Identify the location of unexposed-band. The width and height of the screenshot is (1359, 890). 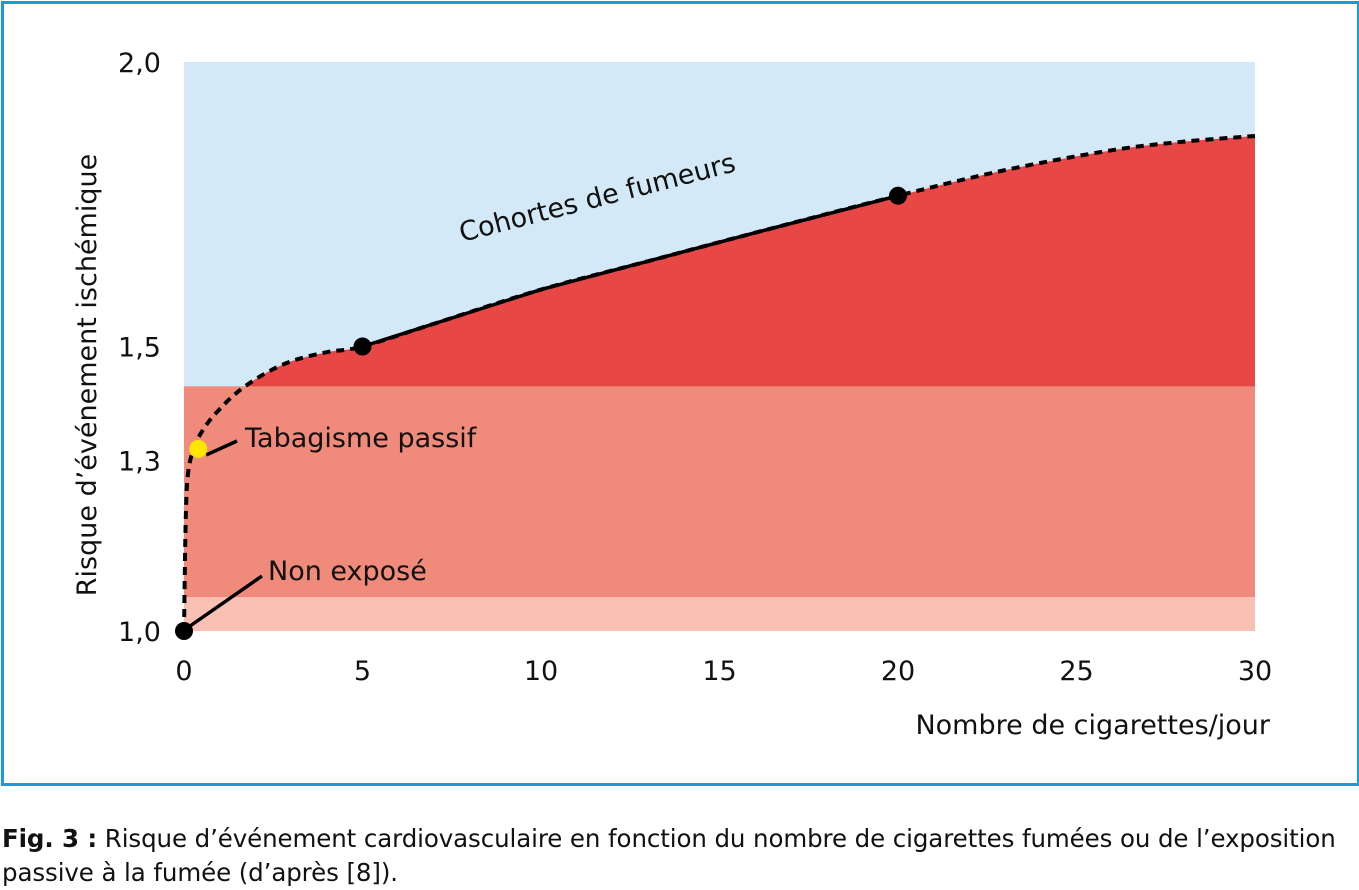
(719, 613).